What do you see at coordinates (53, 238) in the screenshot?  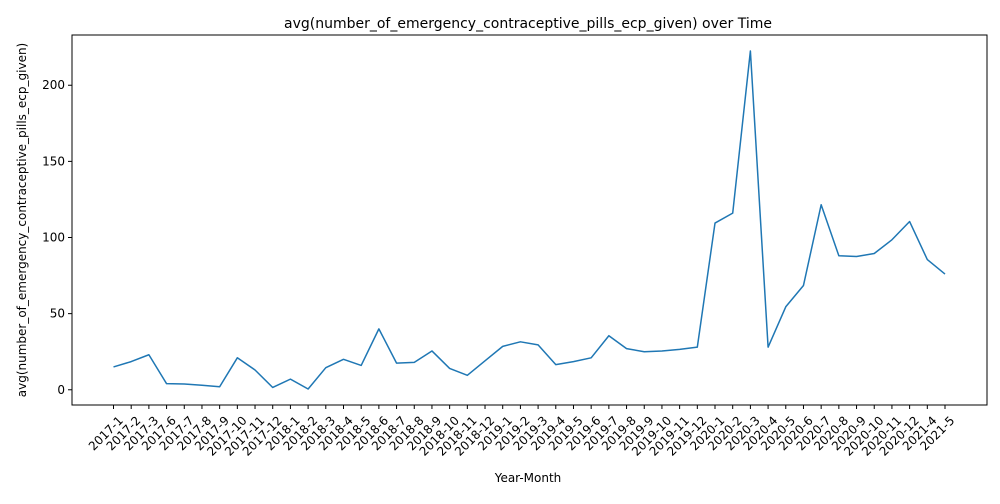 I see `y-tick-label: 100` at bounding box center [53, 238].